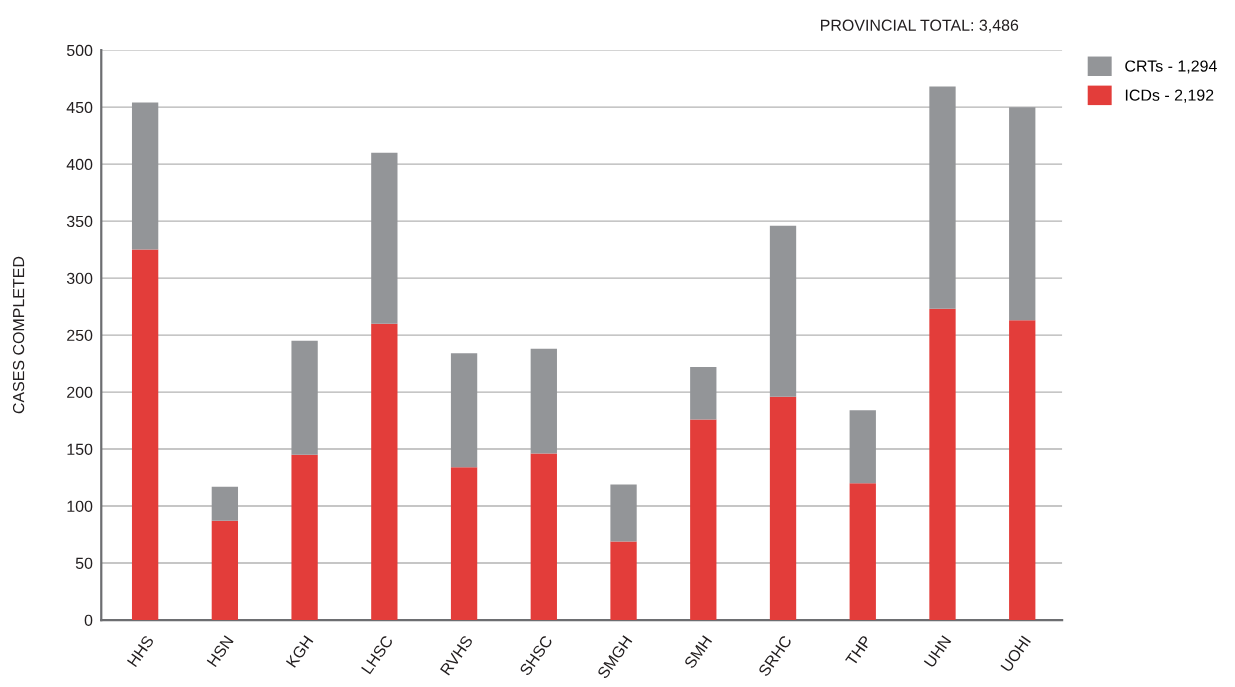 The width and height of the screenshot is (1235, 687). What do you see at coordinates (88, 620) in the screenshot?
I see `y-tick-label: 0` at bounding box center [88, 620].